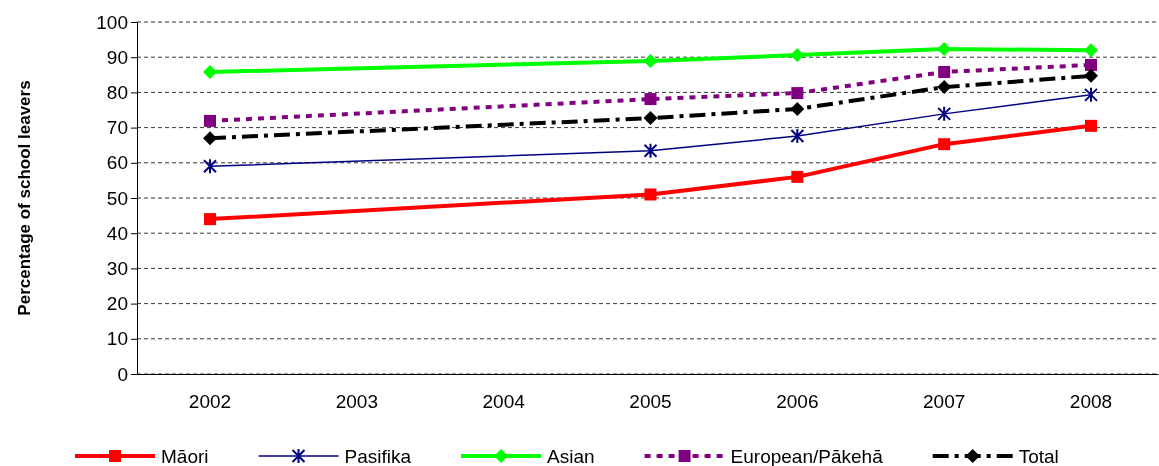 The height and width of the screenshot is (466, 1159). What do you see at coordinates (504, 401) in the screenshot?
I see `x-tick-label: 2004` at bounding box center [504, 401].